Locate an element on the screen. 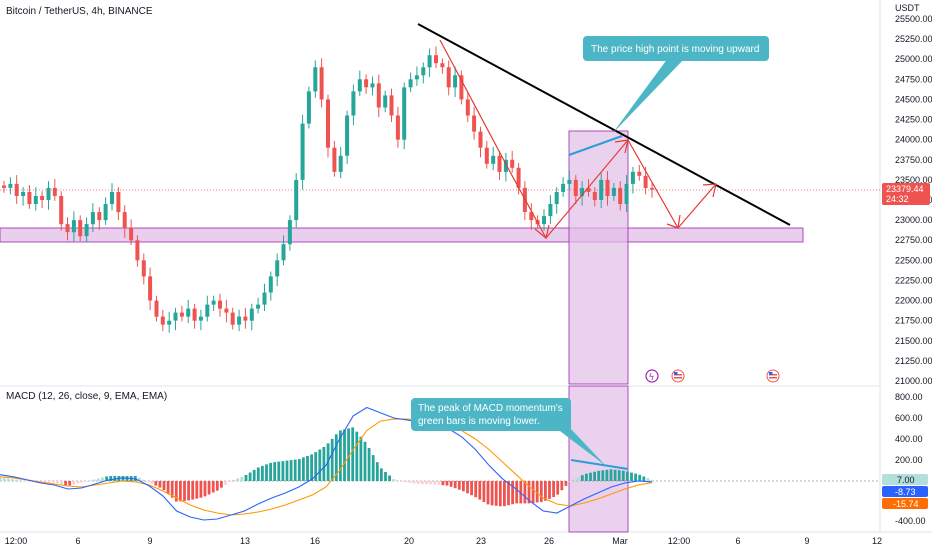 The width and height of the screenshot is (932, 550). price-callout: The price high point is moving upward is located at coordinates (676, 85).